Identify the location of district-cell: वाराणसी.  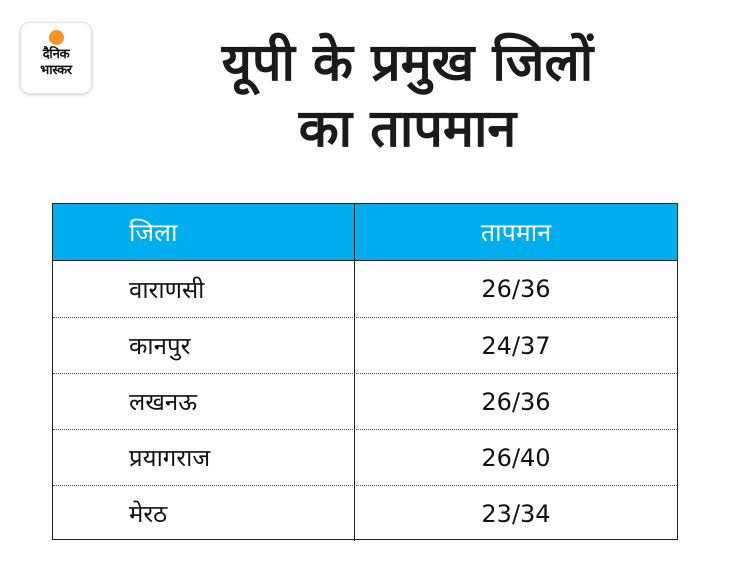
(204, 289).